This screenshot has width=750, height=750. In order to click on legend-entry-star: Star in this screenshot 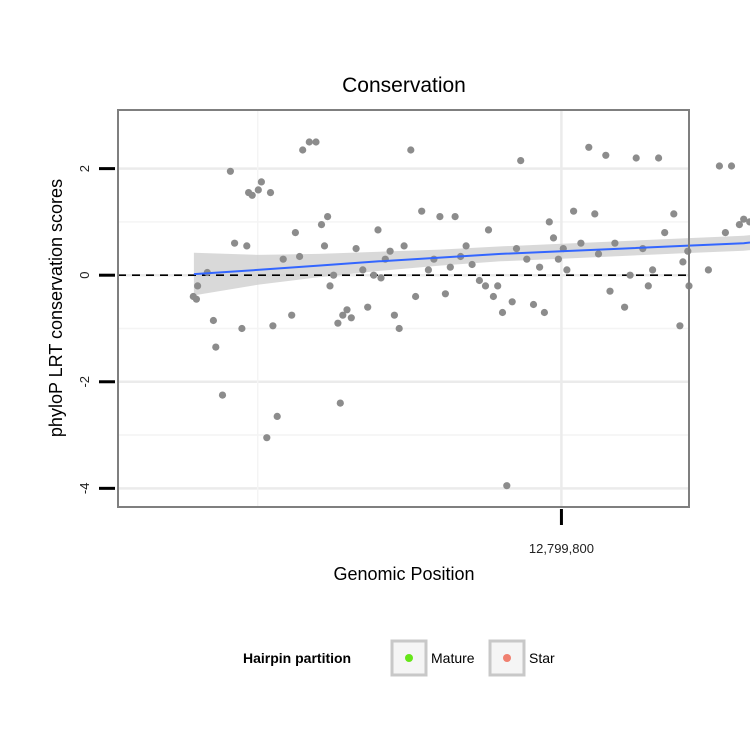, I will do `click(521, 658)`.